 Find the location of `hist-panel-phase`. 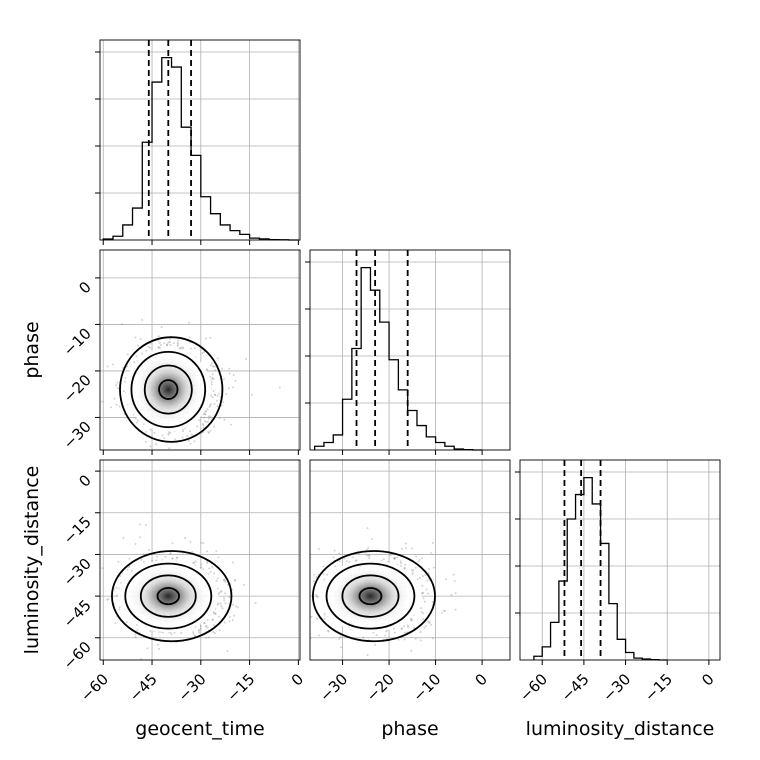

hist-panel-phase is located at coordinates (408, 350).